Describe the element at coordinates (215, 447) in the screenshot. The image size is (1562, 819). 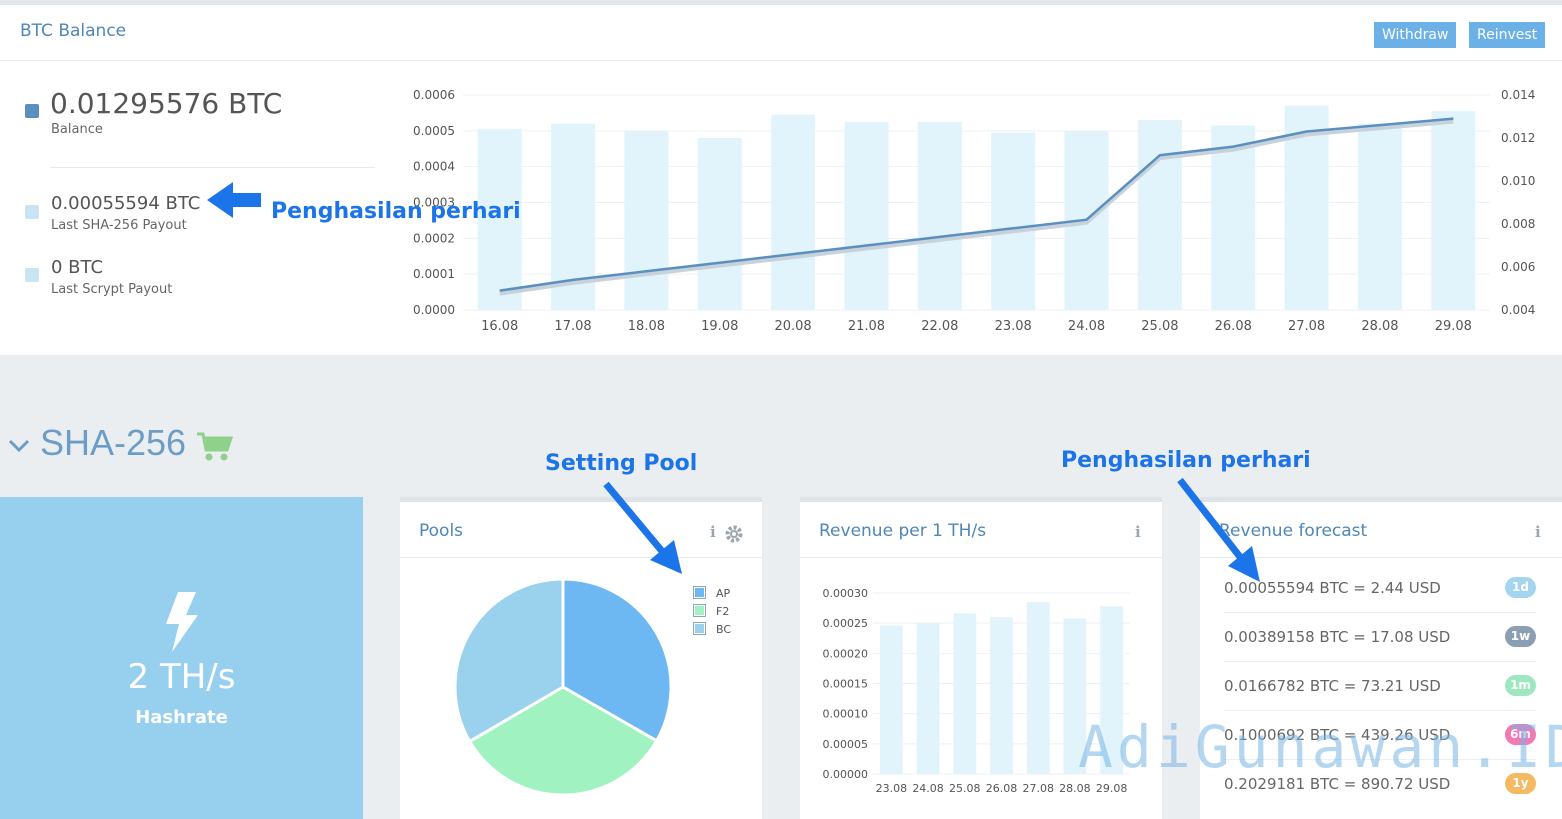
I see `cart-icon` at that location.